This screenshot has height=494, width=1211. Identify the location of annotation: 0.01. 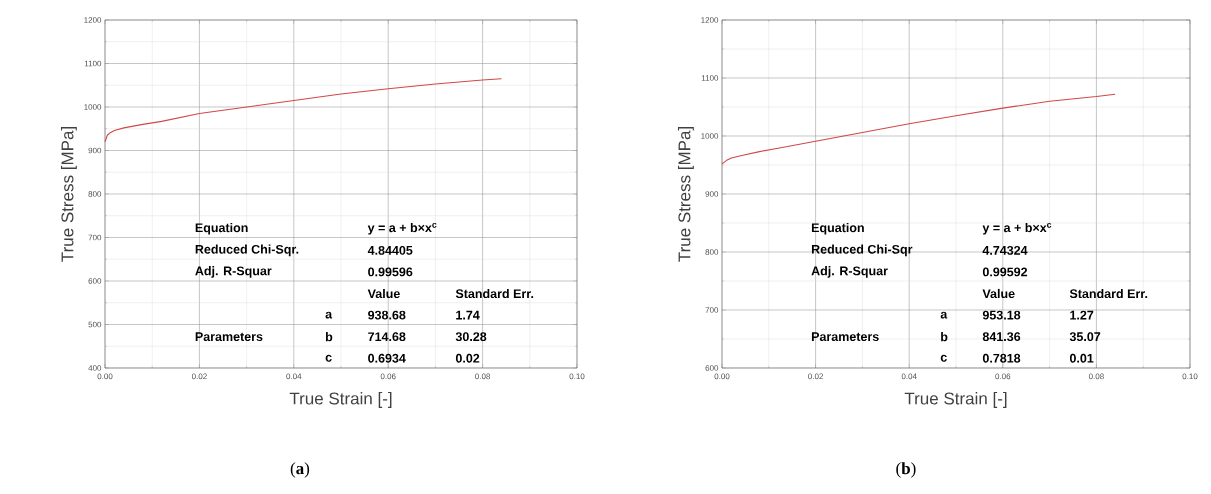
(1081, 358).